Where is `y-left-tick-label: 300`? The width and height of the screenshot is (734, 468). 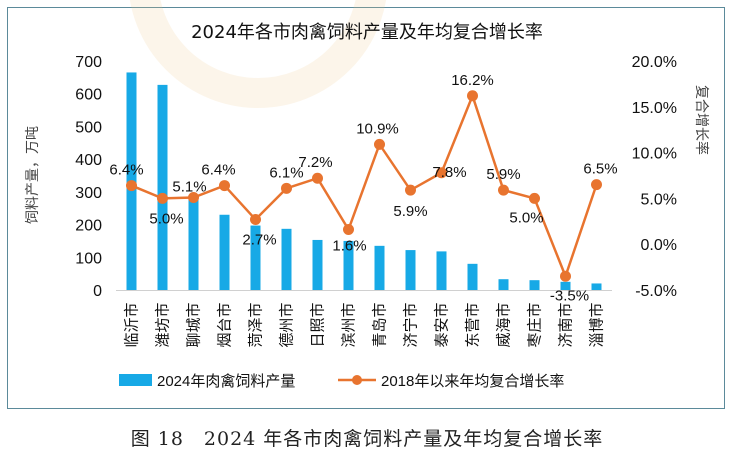
y-left-tick-label: 300 is located at coordinates (88, 193).